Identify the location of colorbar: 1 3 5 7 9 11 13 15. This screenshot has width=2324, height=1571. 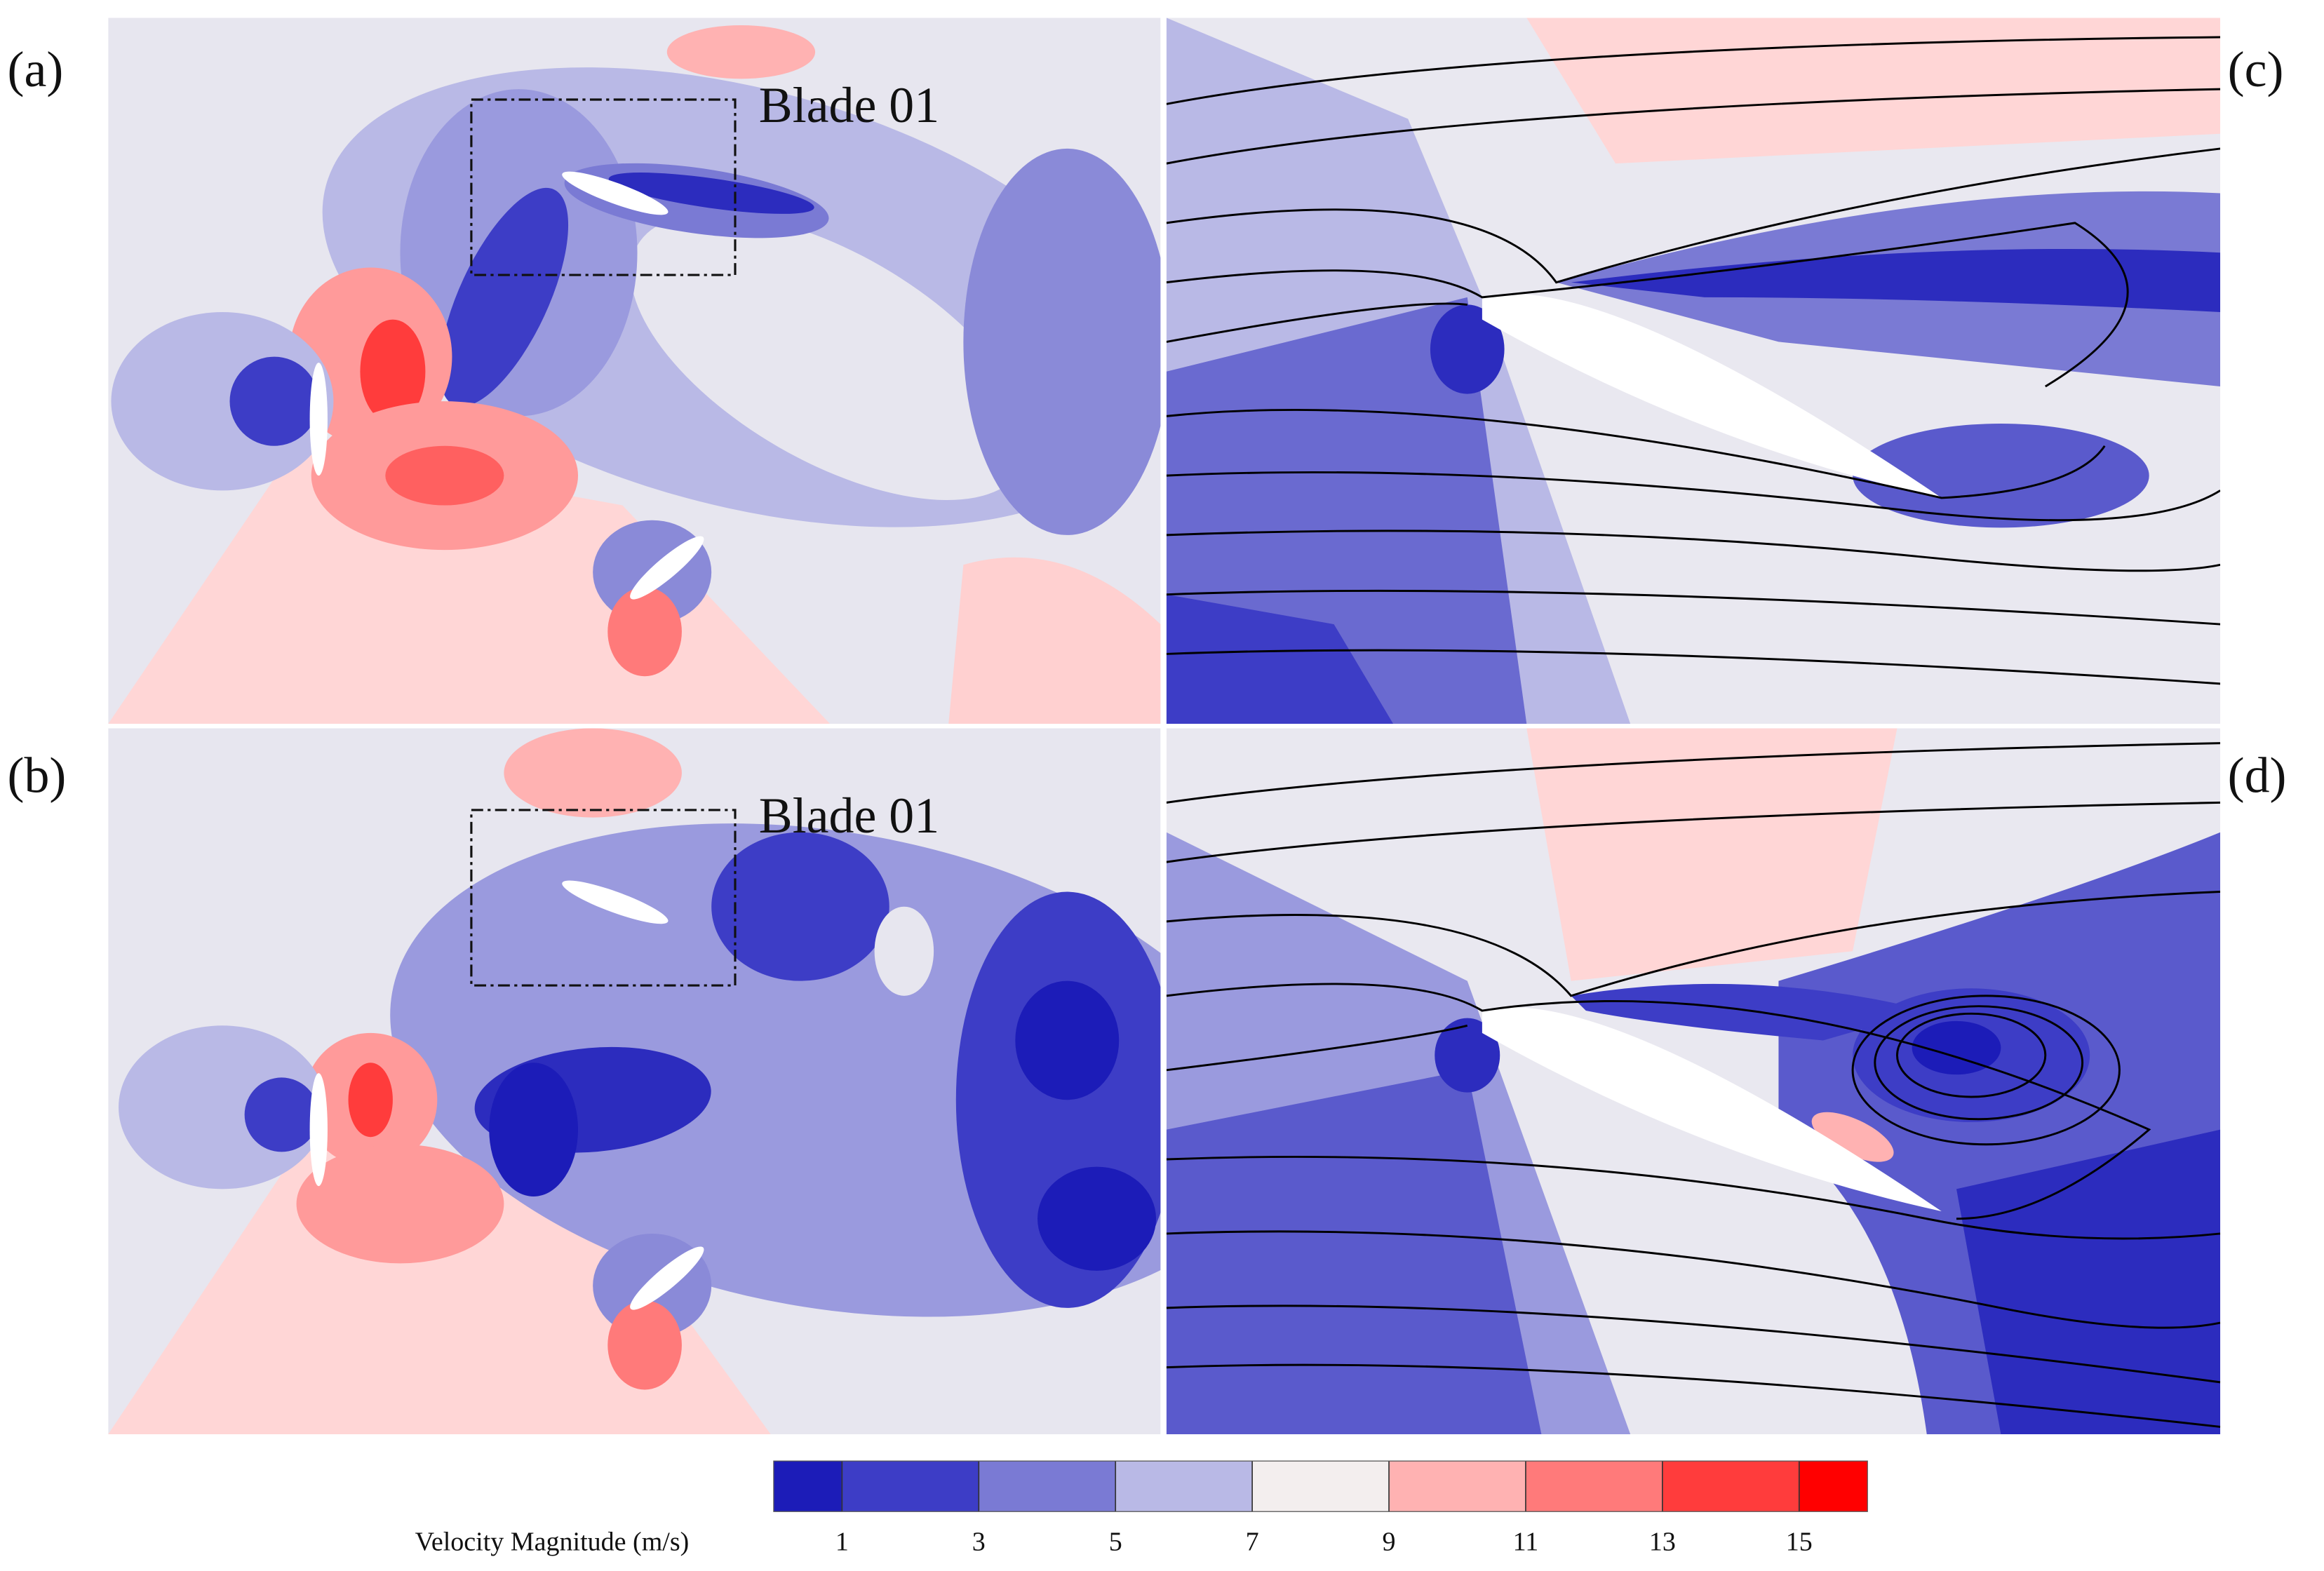
(1320, 1508).